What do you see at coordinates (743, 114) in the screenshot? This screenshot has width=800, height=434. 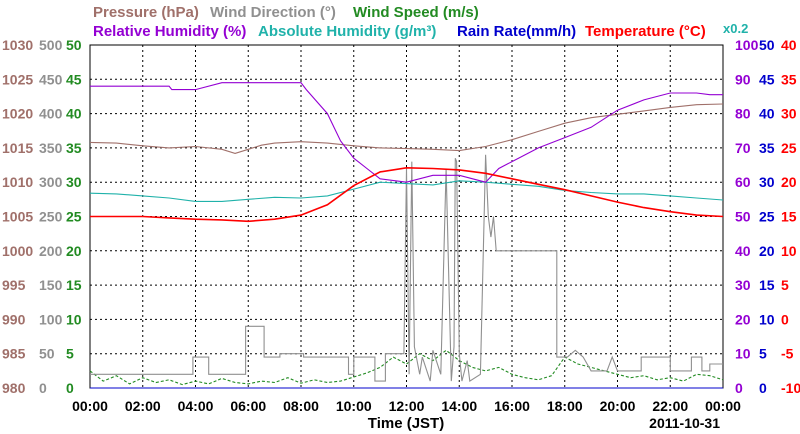 I see `tick-label-relative_humidity: 80` at bounding box center [743, 114].